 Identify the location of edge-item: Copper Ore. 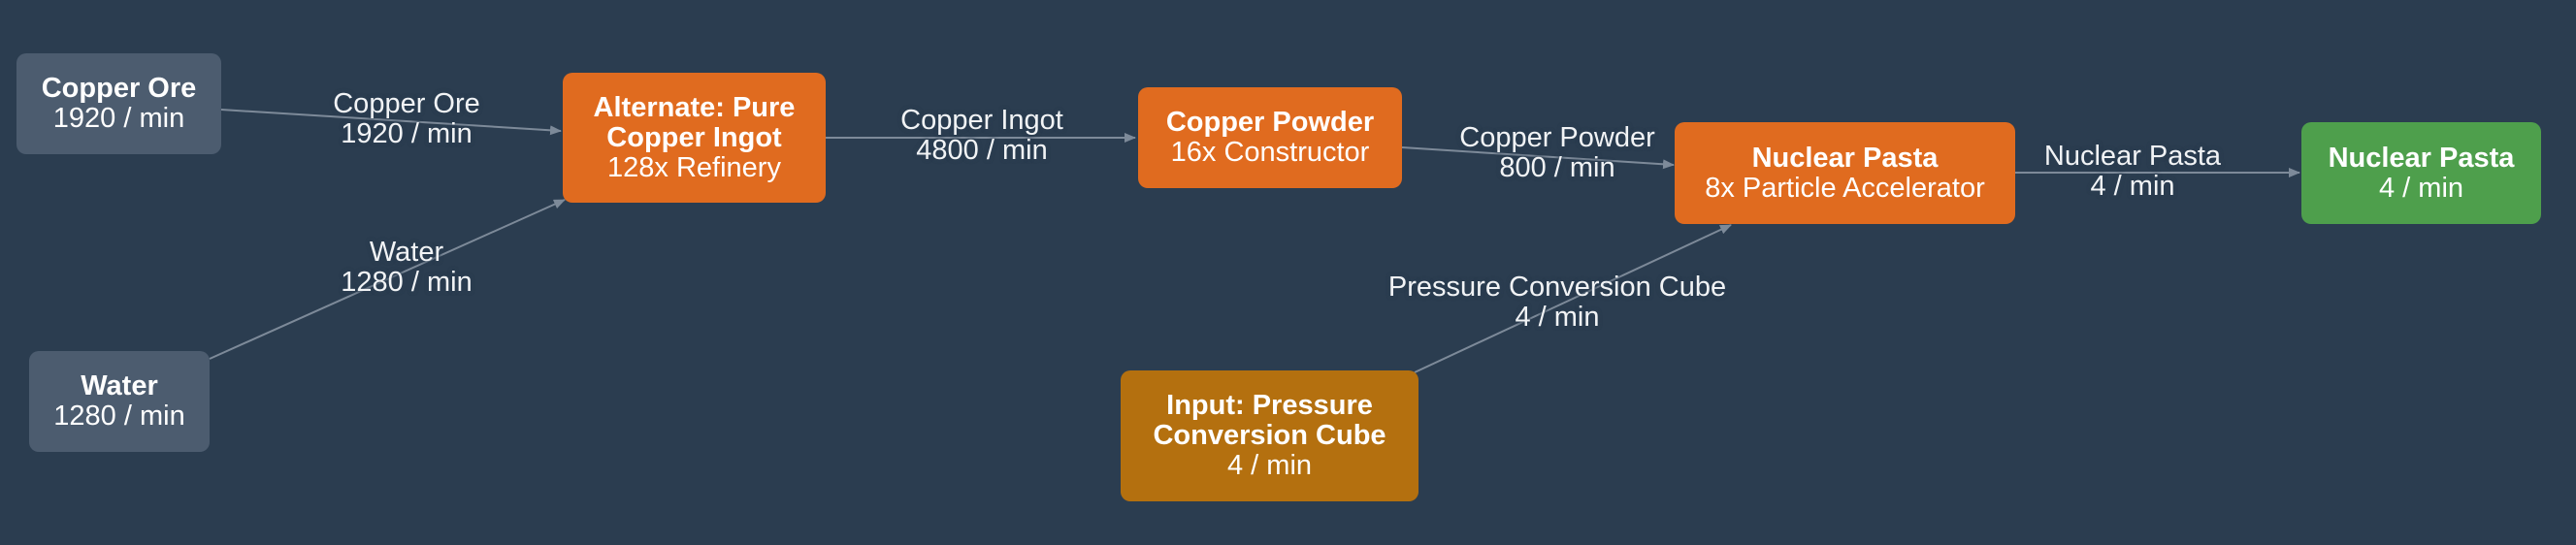
(407, 103).